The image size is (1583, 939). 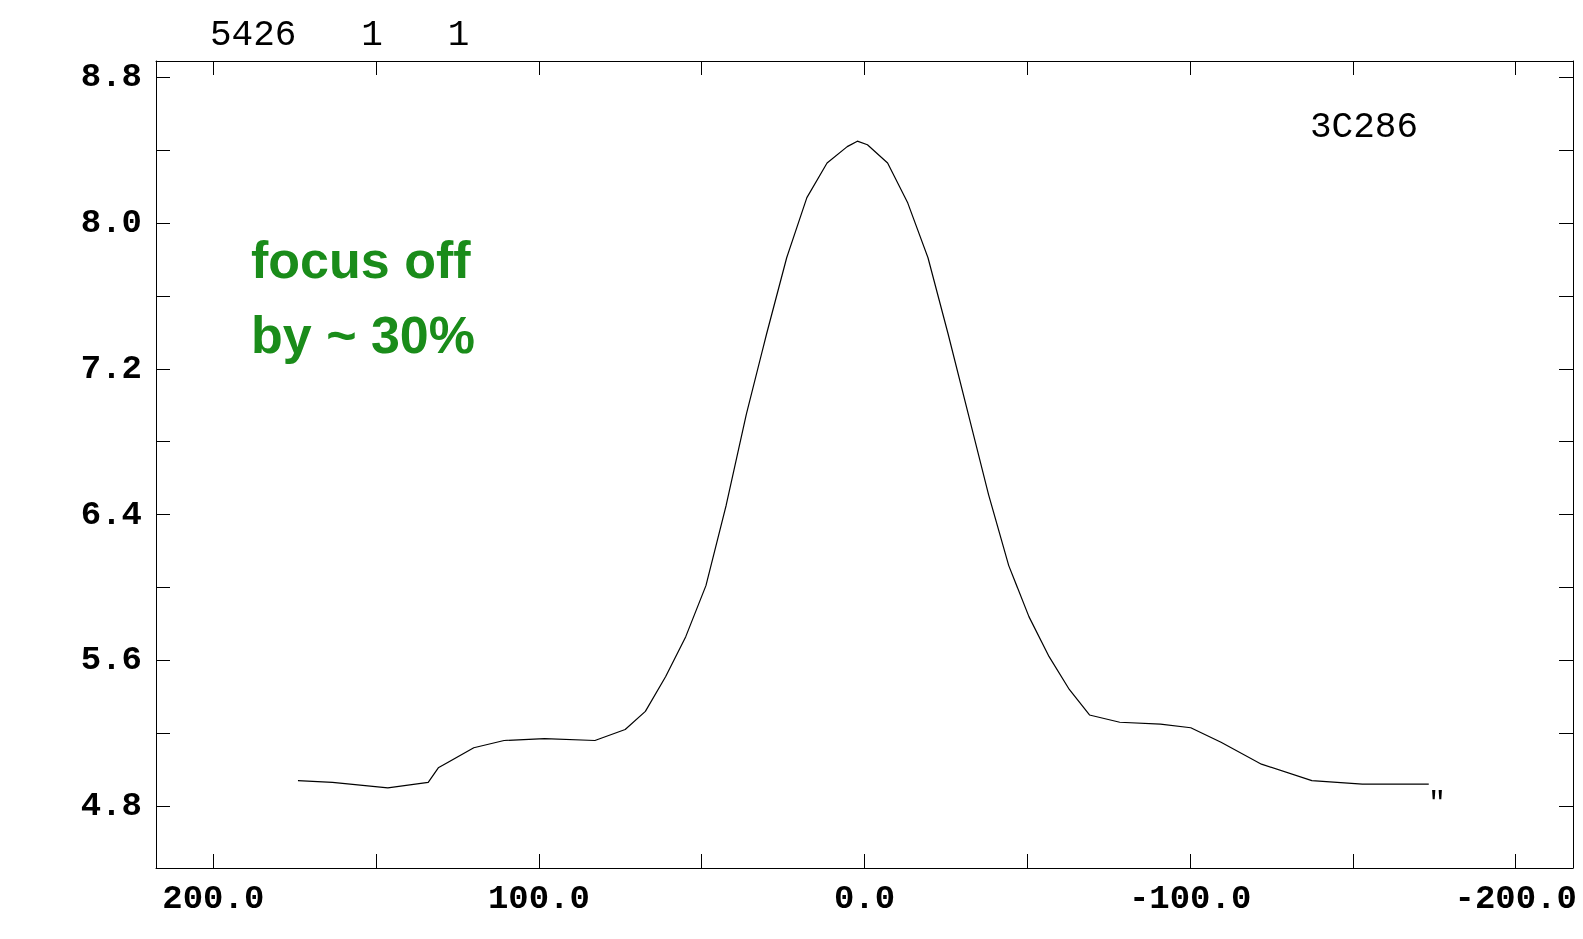 I want to click on x-tick-label: 100.0, so click(x=538, y=899).